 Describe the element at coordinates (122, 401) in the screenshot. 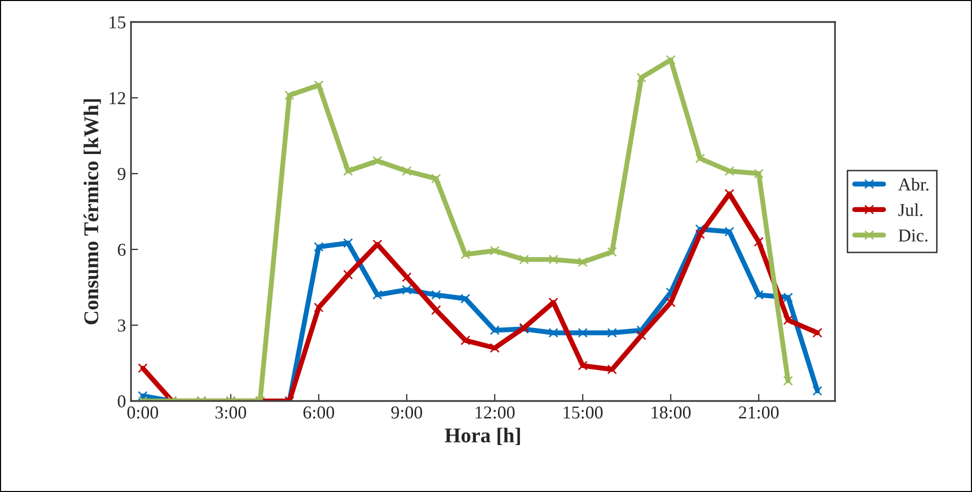

I see `y-tick-label: 0` at that location.